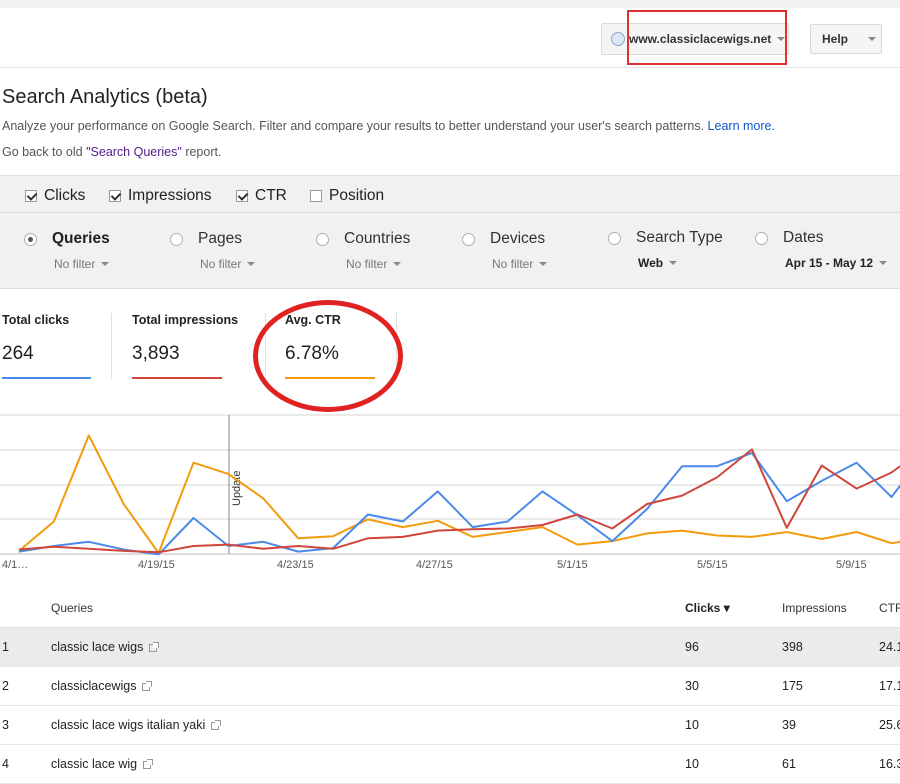 The height and width of the screenshot is (784, 900). Describe the element at coordinates (81, 238) in the screenshot. I see `dimension-label: Queries` at that location.